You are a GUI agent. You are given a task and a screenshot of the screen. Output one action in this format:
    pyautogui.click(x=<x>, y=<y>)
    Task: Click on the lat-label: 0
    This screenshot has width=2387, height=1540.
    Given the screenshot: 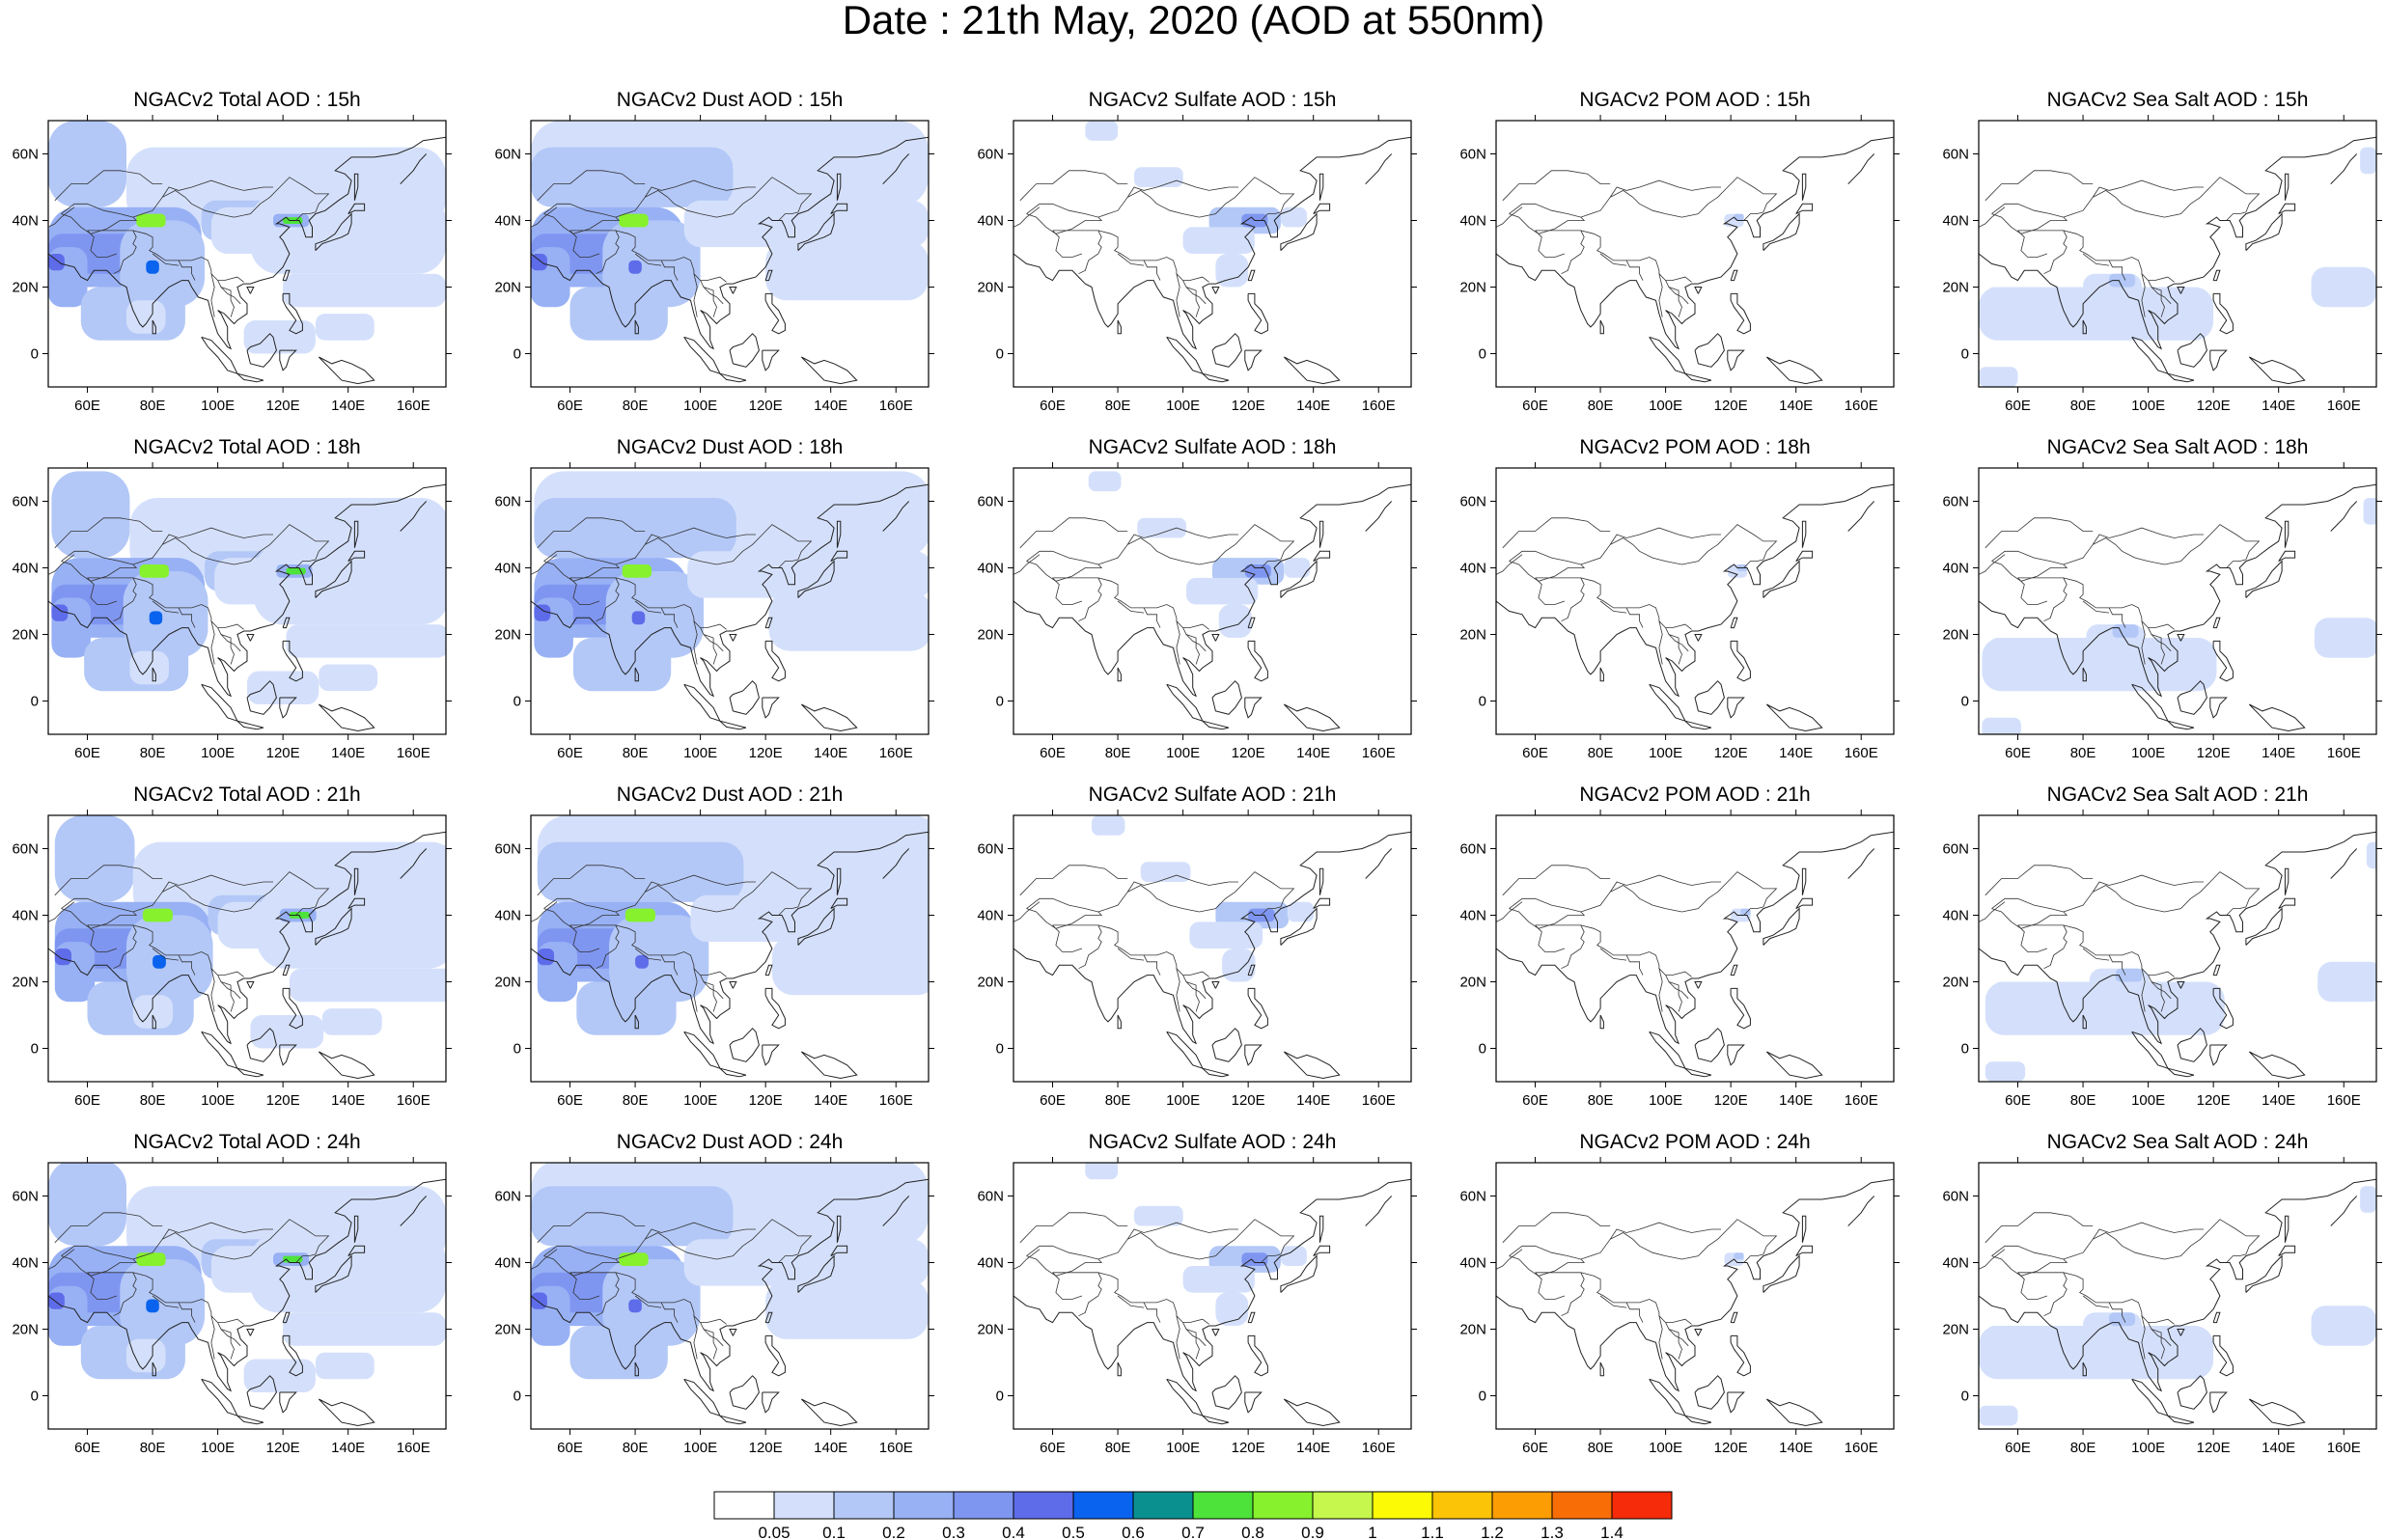 What is the action you would take?
    pyautogui.click(x=1482, y=1397)
    